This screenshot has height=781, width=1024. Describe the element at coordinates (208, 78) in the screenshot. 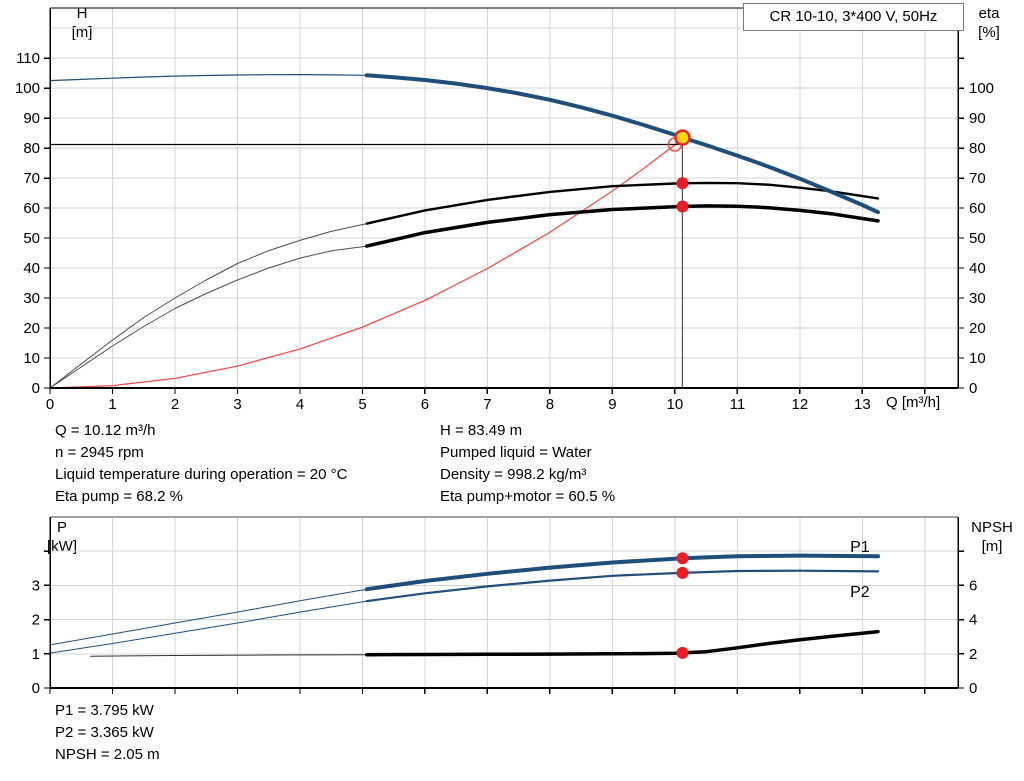

I see `pump-curve-range-low` at that location.